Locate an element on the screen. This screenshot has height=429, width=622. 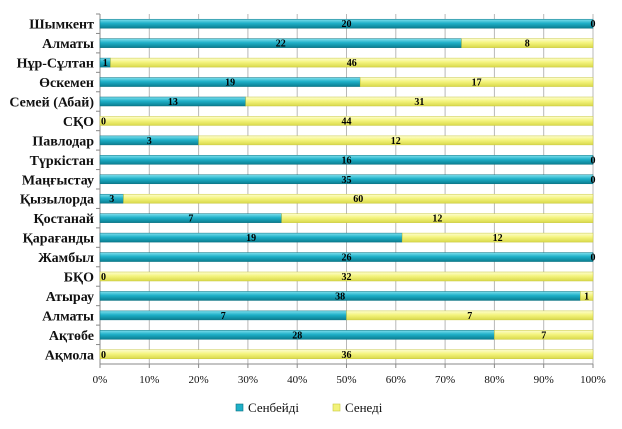
data-label: 60 is located at coordinates (358, 199).